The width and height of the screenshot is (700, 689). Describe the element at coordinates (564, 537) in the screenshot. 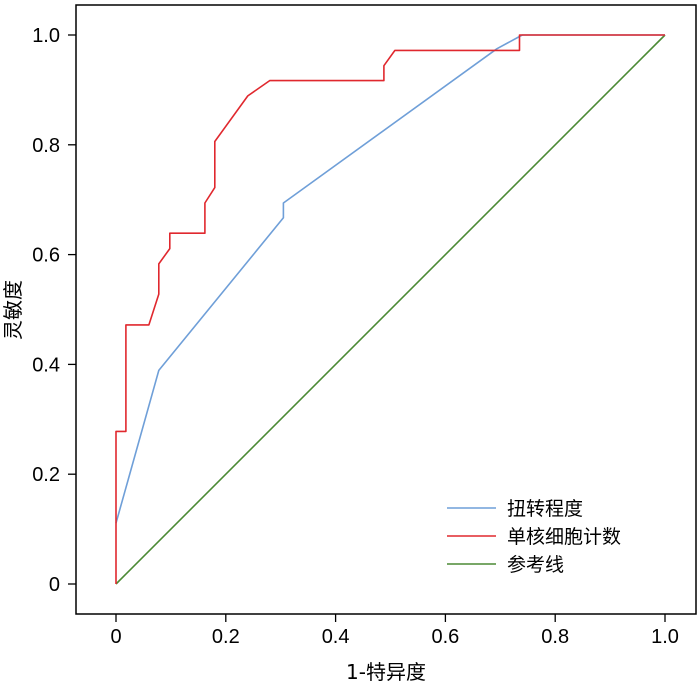

I see `legend-label: 单核细胞计数` at that location.